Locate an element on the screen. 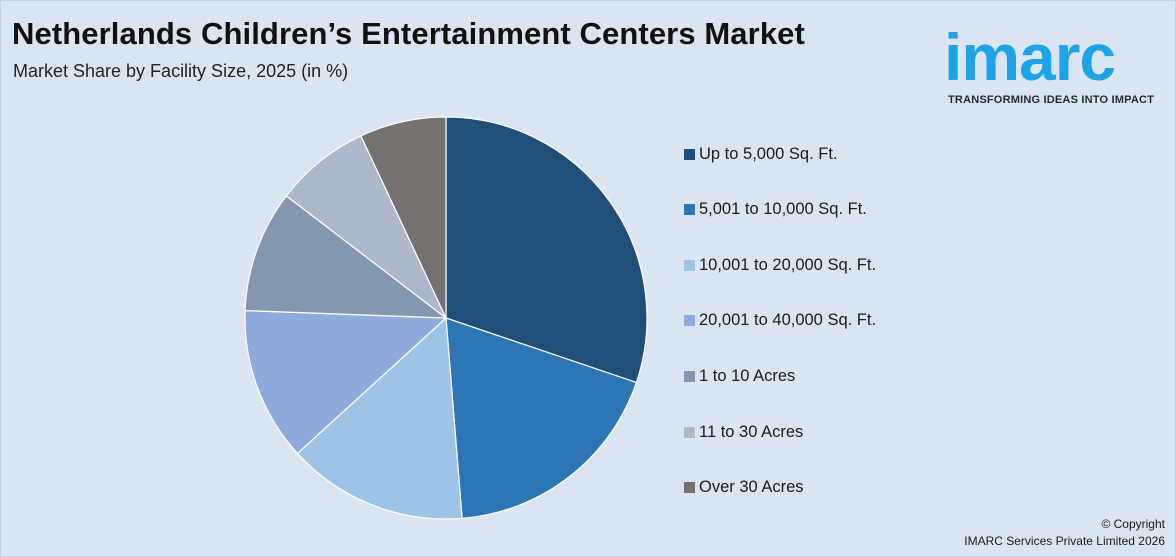 This screenshot has width=1176, height=557. legend-item-5: 1 to 10 Acres is located at coordinates (739, 376).